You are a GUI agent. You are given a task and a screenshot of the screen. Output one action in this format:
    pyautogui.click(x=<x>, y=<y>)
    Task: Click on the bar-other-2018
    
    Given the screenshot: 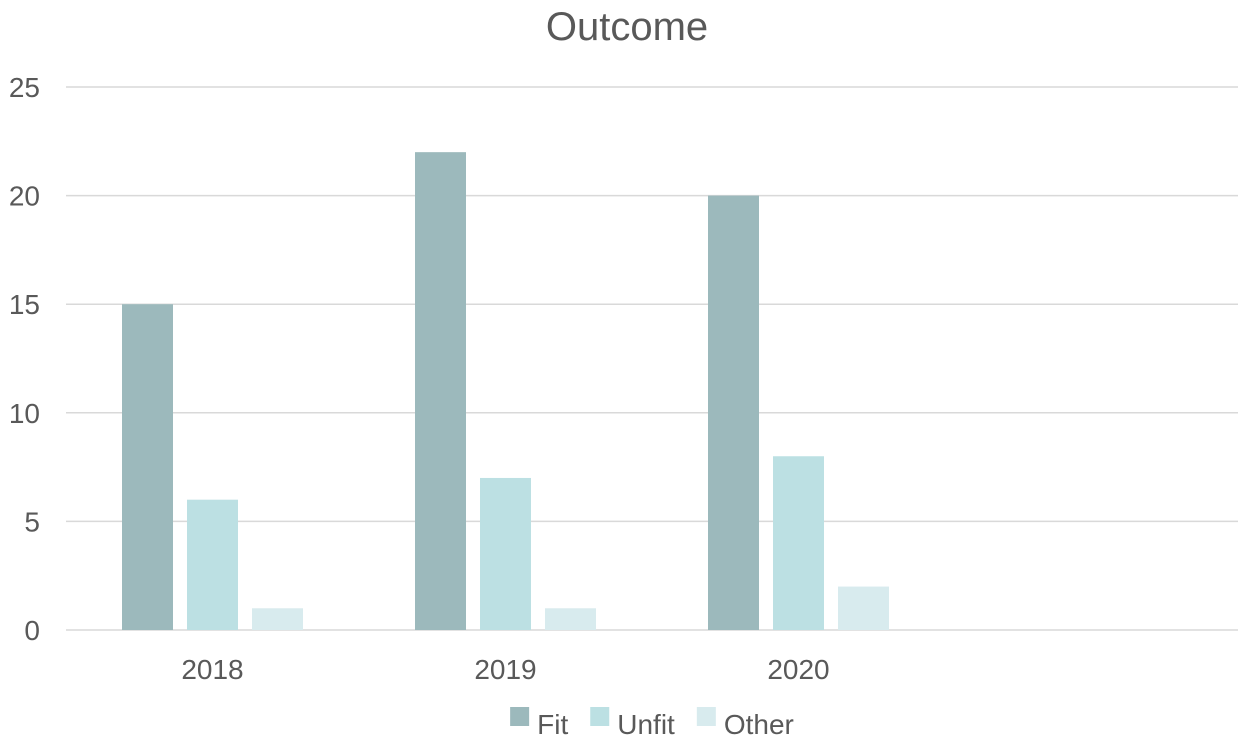 What is the action you would take?
    pyautogui.click(x=277, y=619)
    